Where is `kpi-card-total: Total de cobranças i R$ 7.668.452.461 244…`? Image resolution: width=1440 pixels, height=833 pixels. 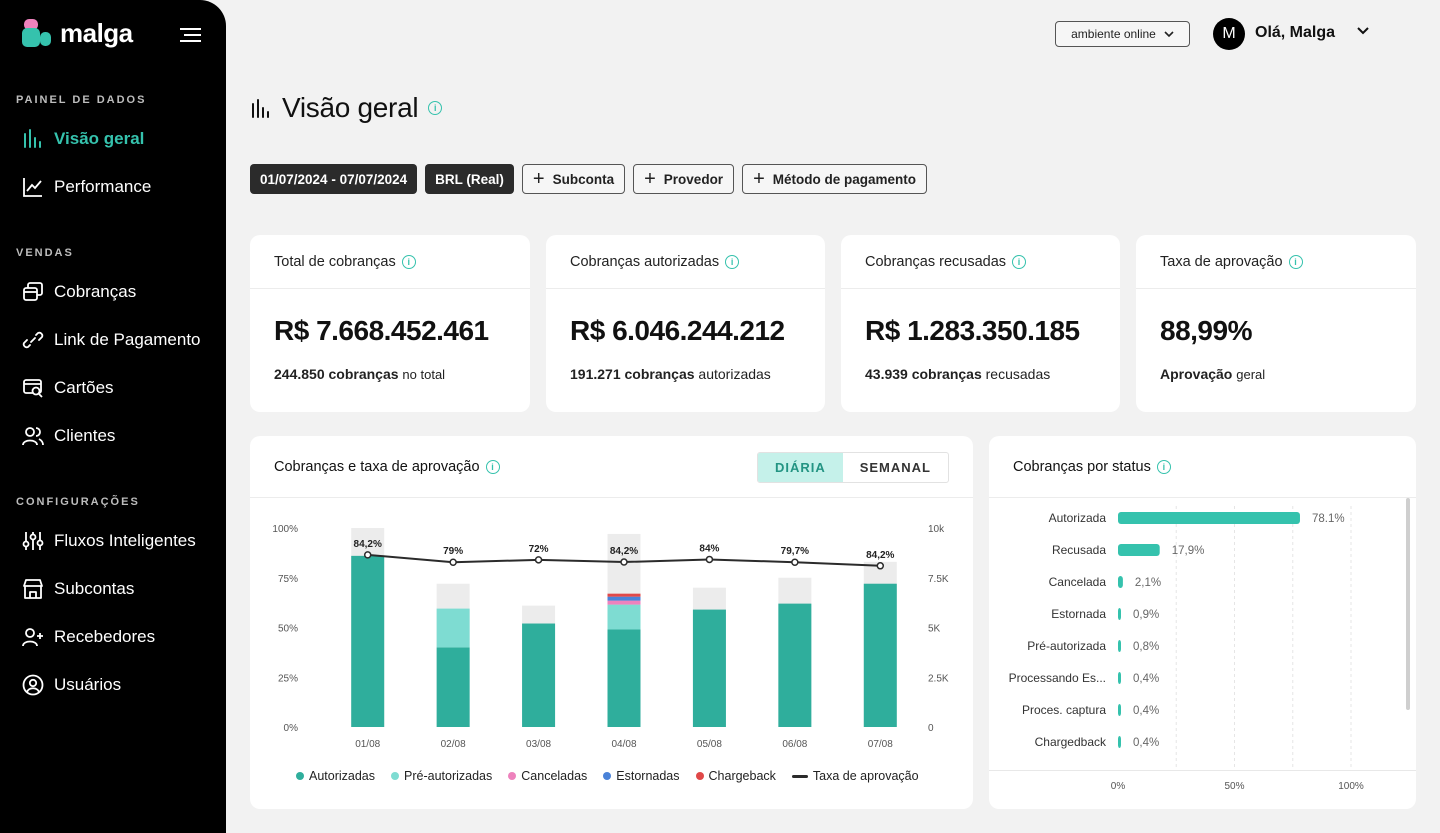
kpi-card-total: Total de cobranças i R$ 7.668.452.461 244… is located at coordinates (390, 323).